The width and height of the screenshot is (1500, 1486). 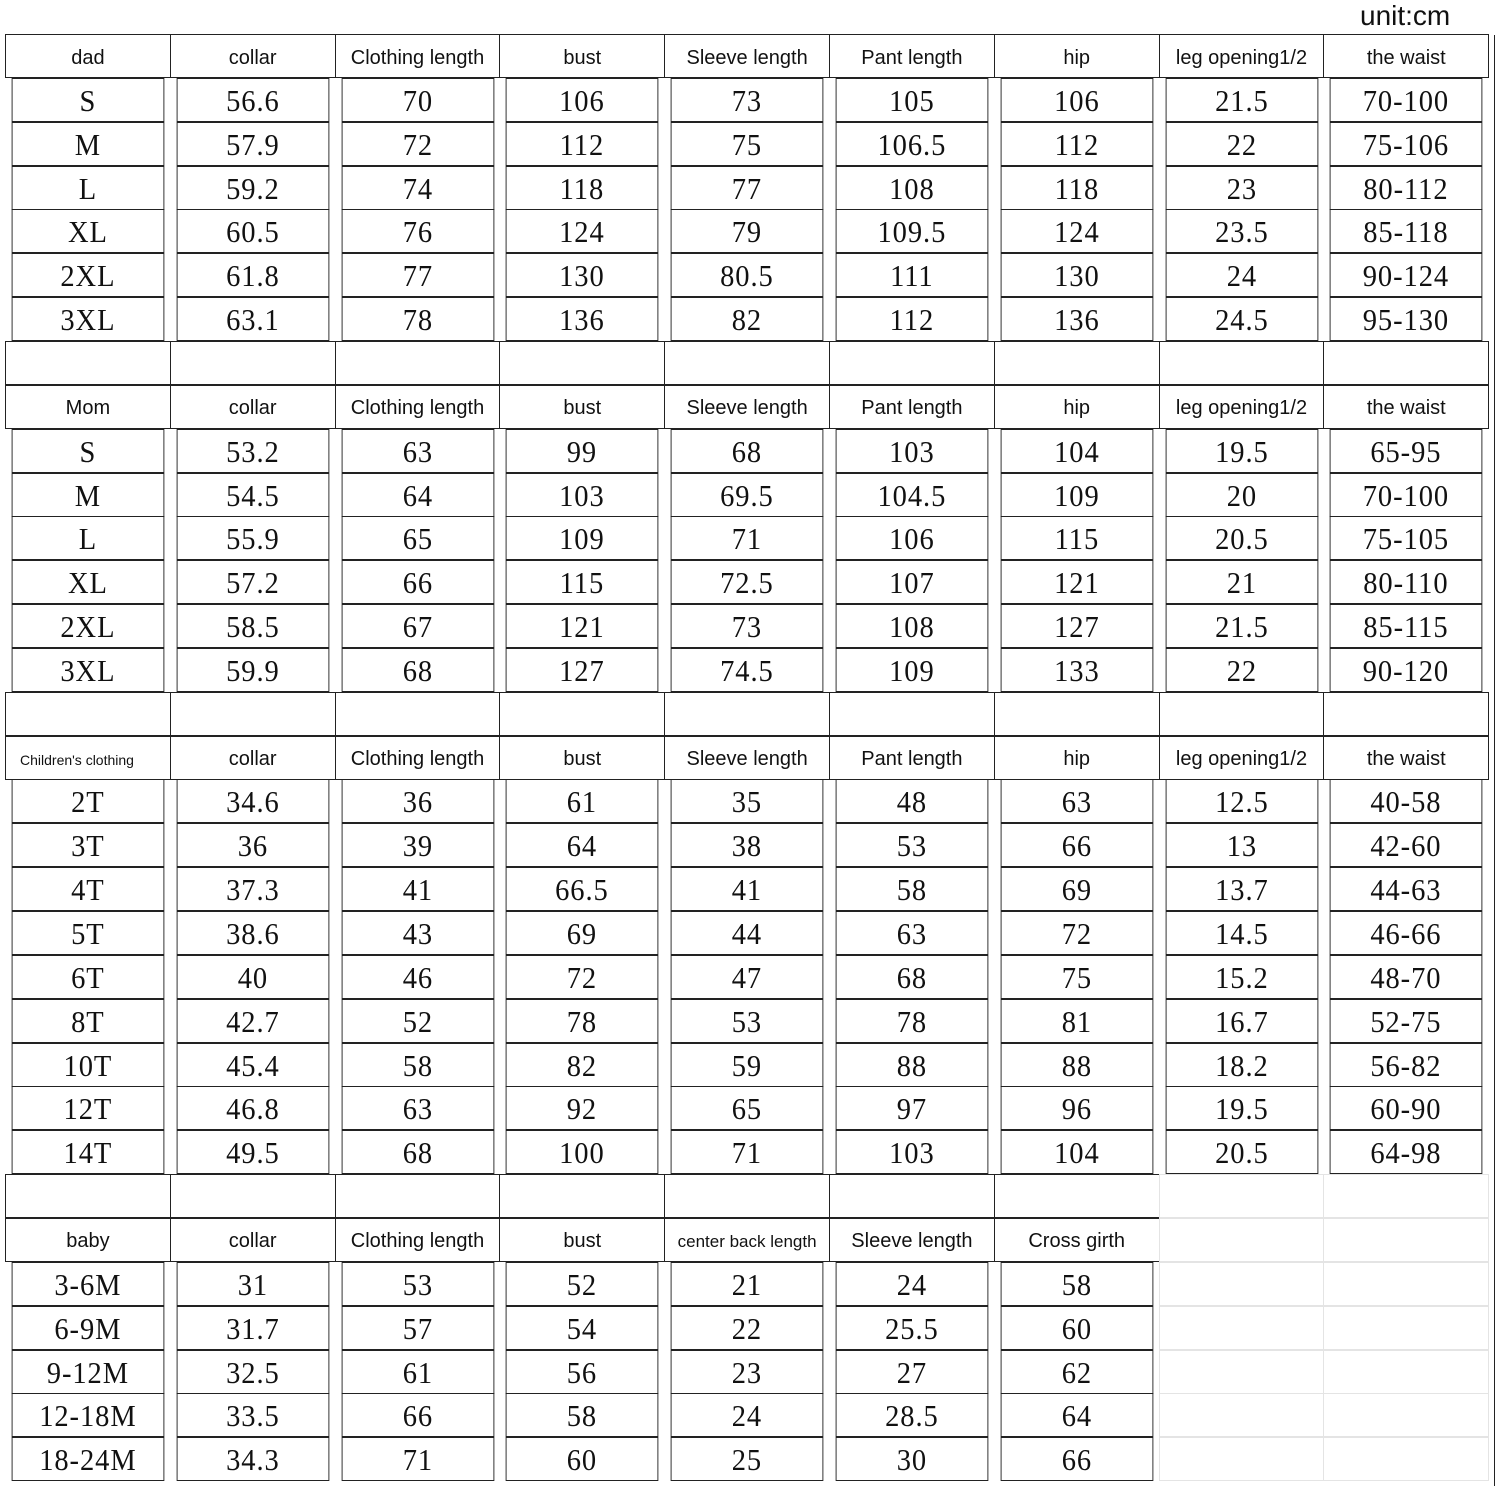 What do you see at coordinates (1076, 1020) in the screenshot?
I see `value-cell: 81` at bounding box center [1076, 1020].